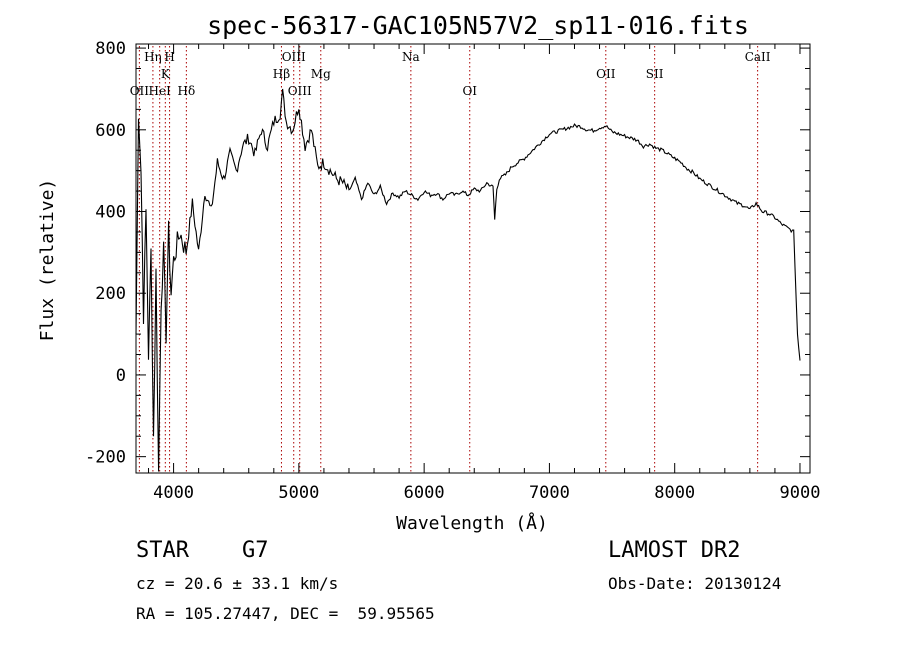  I want to click on y-tick-label: 800, so click(110, 49).